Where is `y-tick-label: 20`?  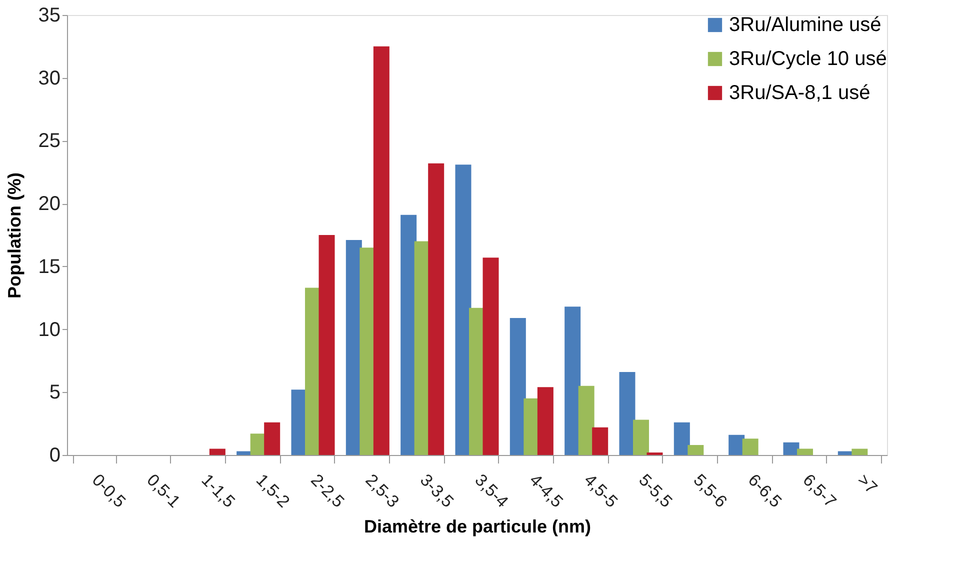 y-tick-label: 20 is located at coordinates (49, 204).